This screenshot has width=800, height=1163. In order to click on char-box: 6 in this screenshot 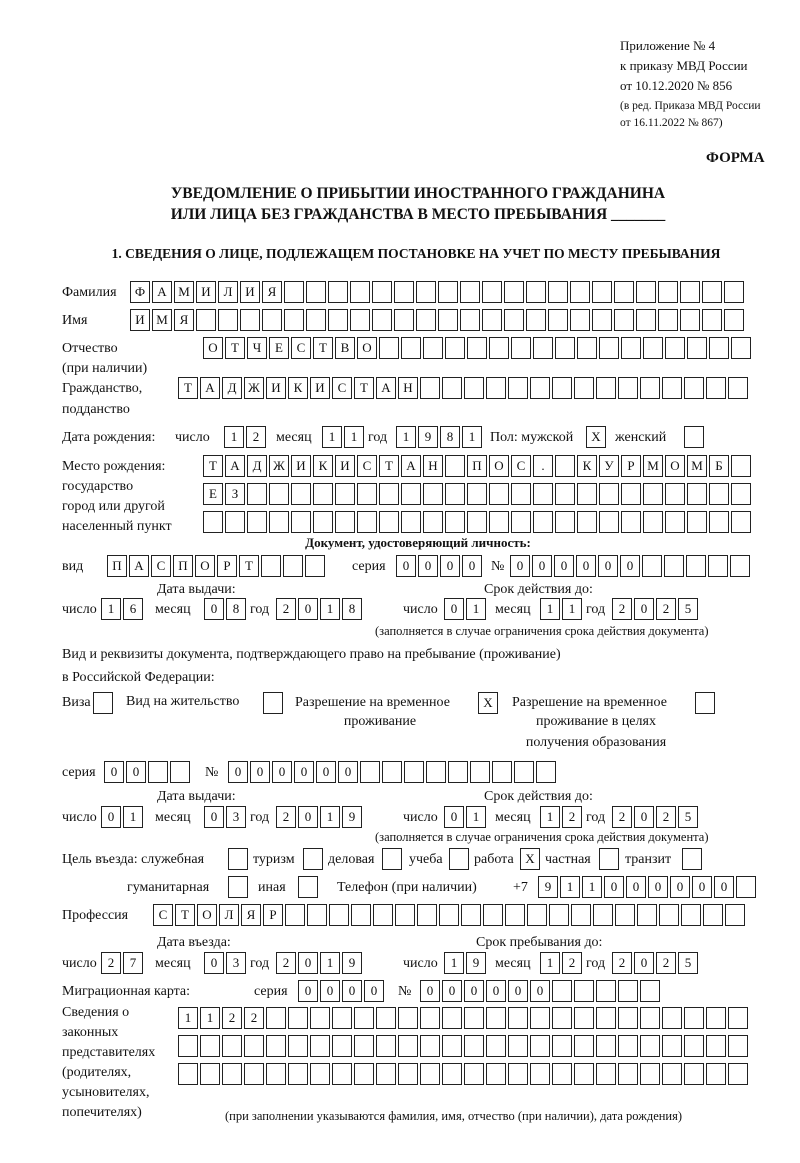, I will do `click(133, 609)`.